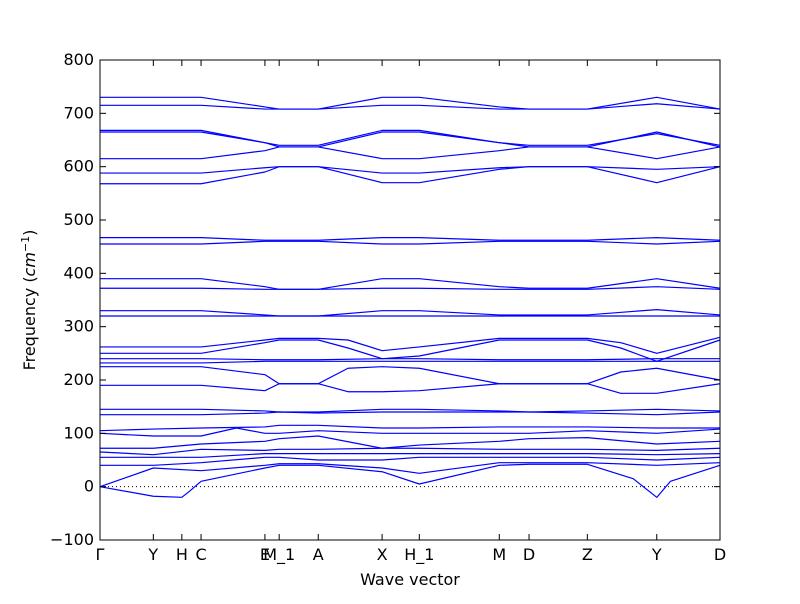 This screenshot has height=604, width=800. I want to click on x-tick-label: E, so click(265, 554).